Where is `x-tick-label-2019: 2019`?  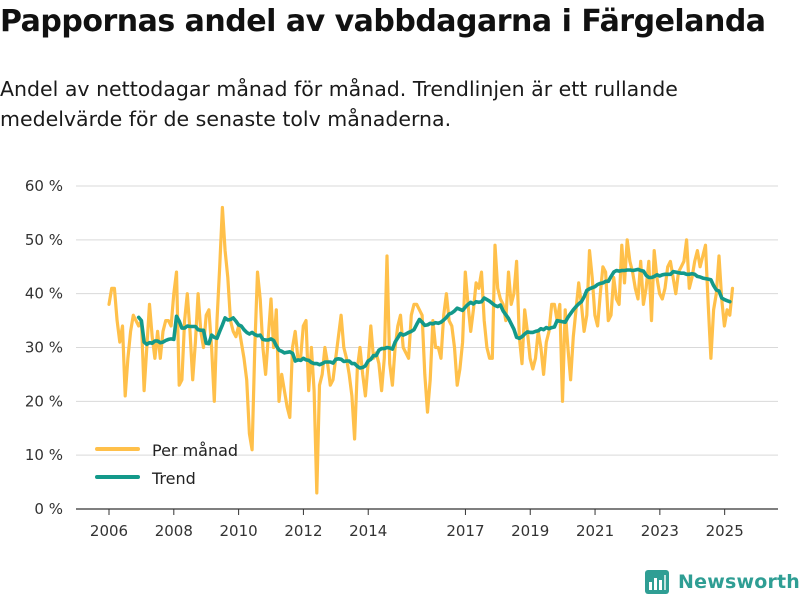
x-tick-label-2019: 2019 is located at coordinates (530, 531).